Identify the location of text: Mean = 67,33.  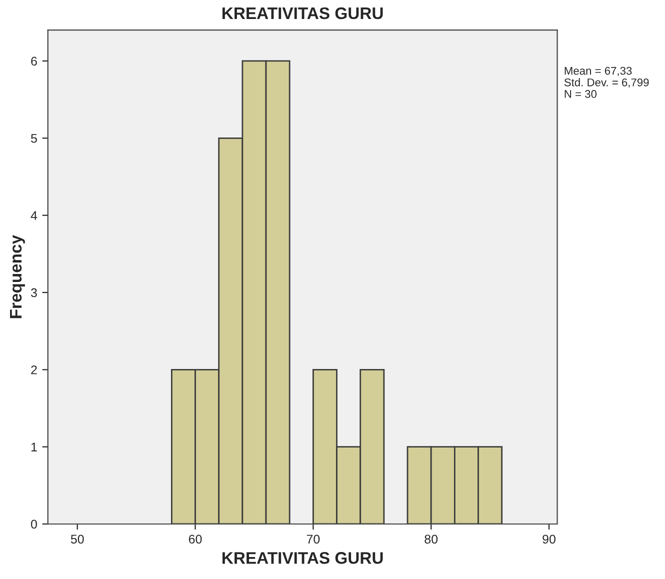
(598, 71).